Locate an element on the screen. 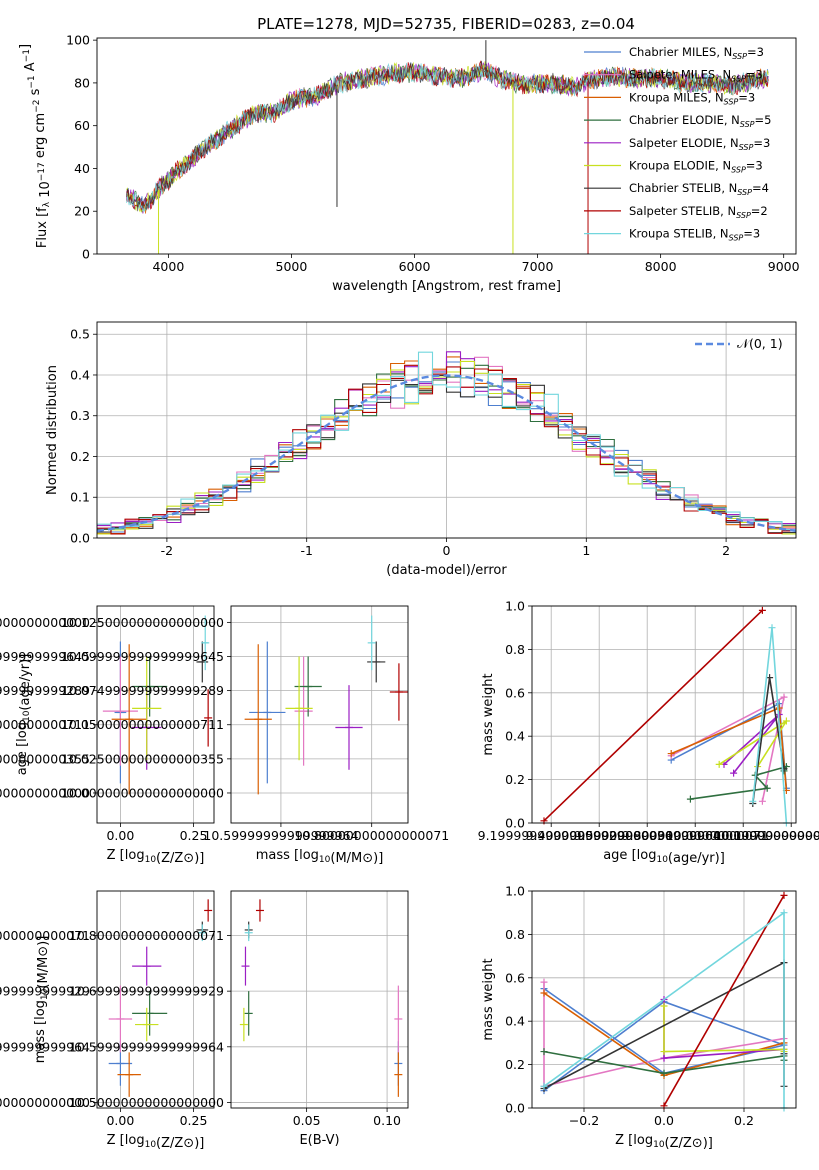  legend-text: =2 is located at coordinates (759, 211).